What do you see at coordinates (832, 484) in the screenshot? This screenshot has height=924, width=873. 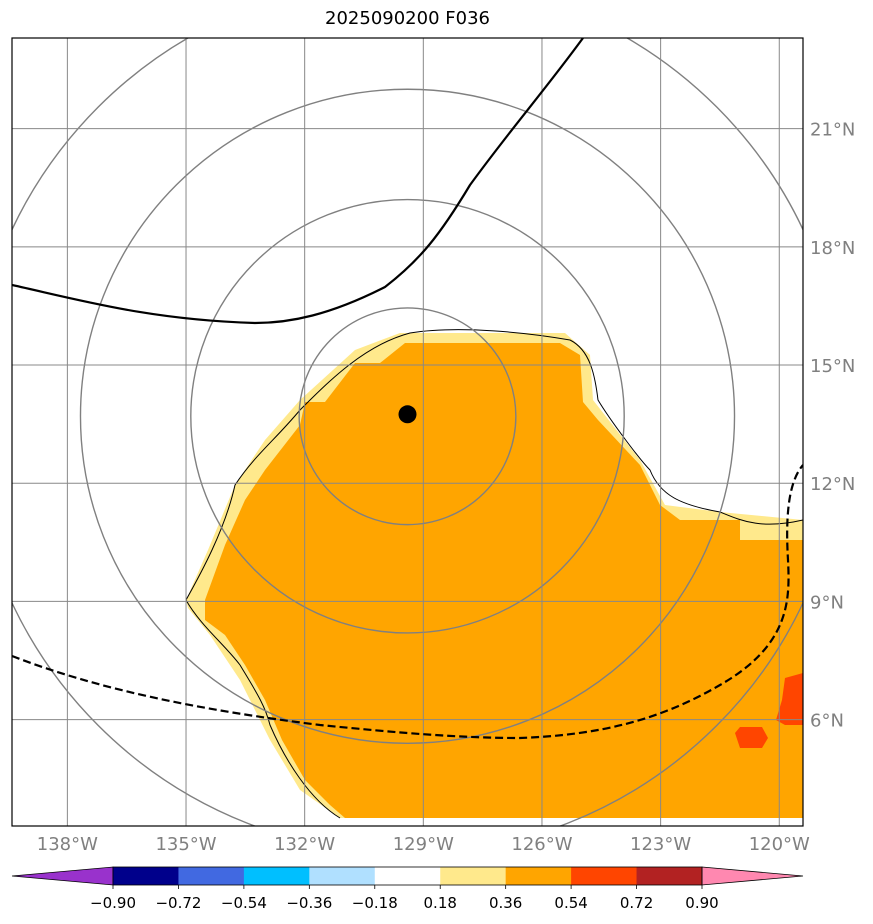 I see `latitude-tick-label: 12°N` at bounding box center [832, 484].